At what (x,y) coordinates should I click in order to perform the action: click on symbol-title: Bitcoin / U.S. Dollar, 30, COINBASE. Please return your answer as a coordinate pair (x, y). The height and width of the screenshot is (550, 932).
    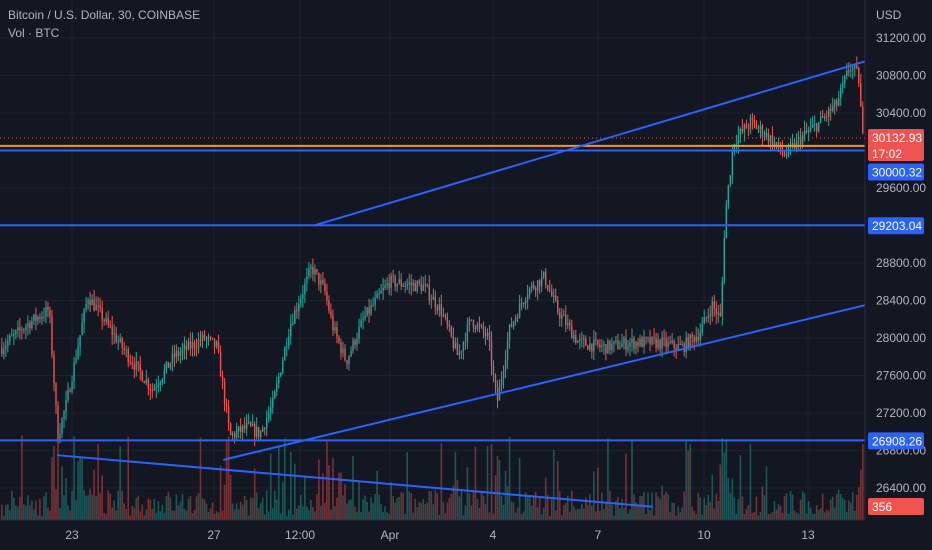
    Looking at the image, I should click on (104, 15).